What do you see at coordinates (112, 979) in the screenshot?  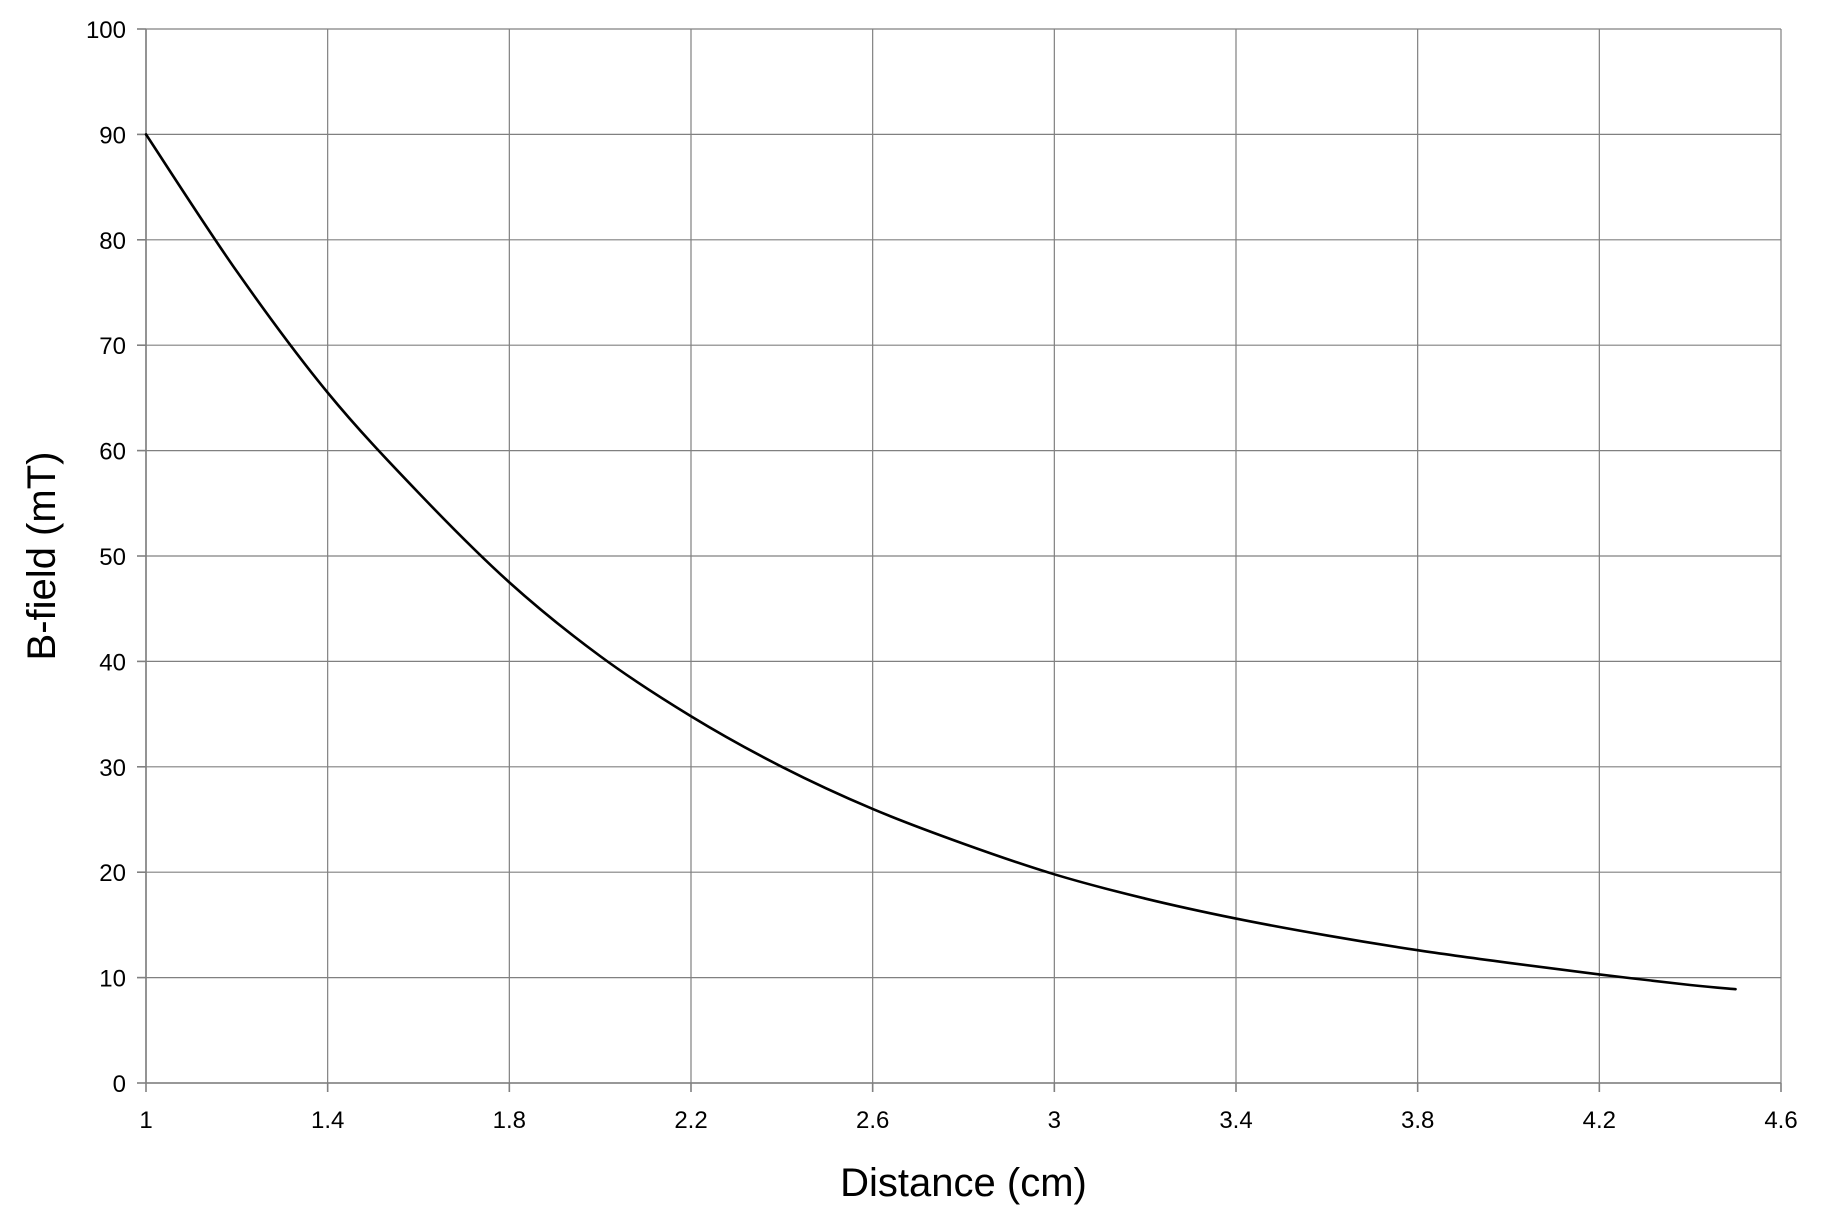 I see `y-tick-label: 10` at bounding box center [112, 979].